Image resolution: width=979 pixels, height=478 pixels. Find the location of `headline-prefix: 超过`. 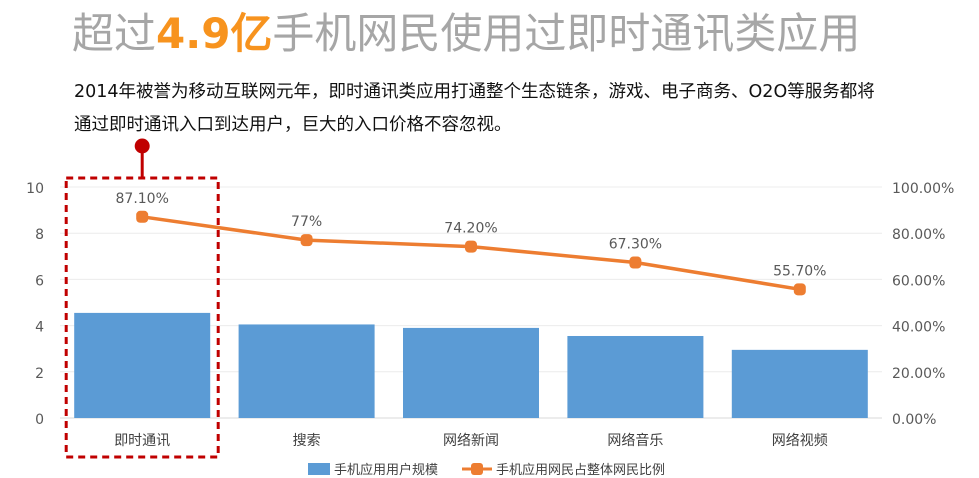

headline-prefix: 超过 is located at coordinates (114, 33).